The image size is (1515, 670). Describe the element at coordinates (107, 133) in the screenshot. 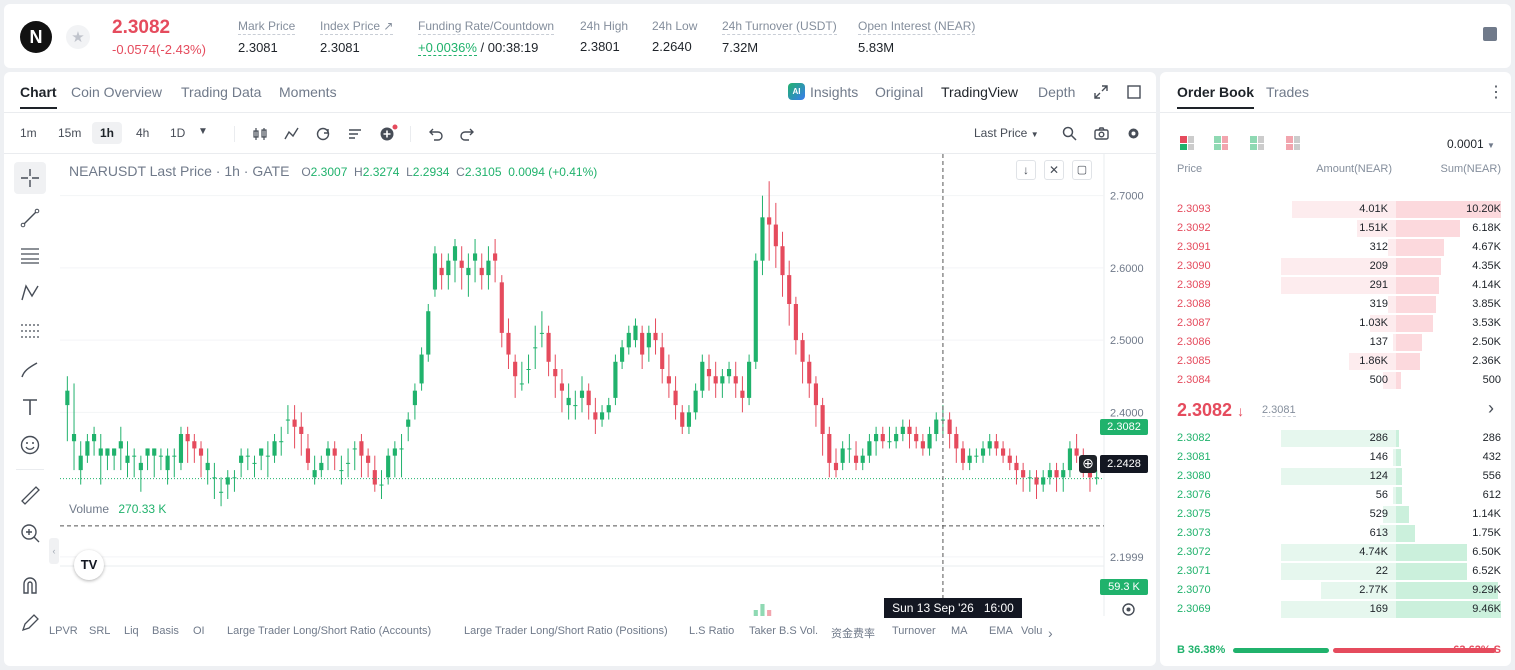

I see `timeframe-1h: 1h` at that location.